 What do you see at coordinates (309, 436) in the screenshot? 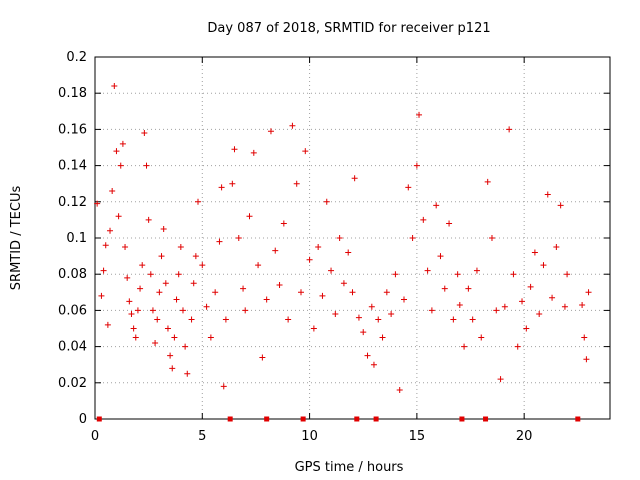
I see `x-tick-label: 10` at bounding box center [309, 436].